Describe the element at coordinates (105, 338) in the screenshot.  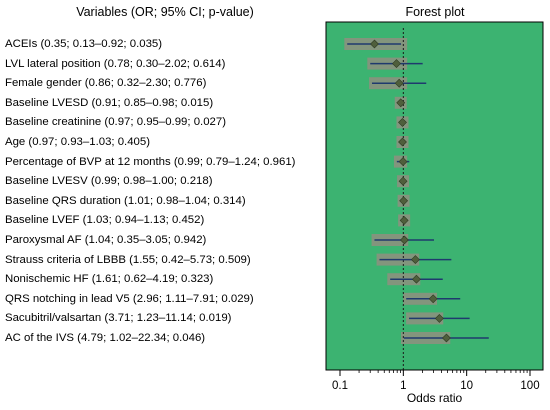
I see `row-label: AC of the IVS (4.79; 1.02–22.34; 0.046)` at that location.